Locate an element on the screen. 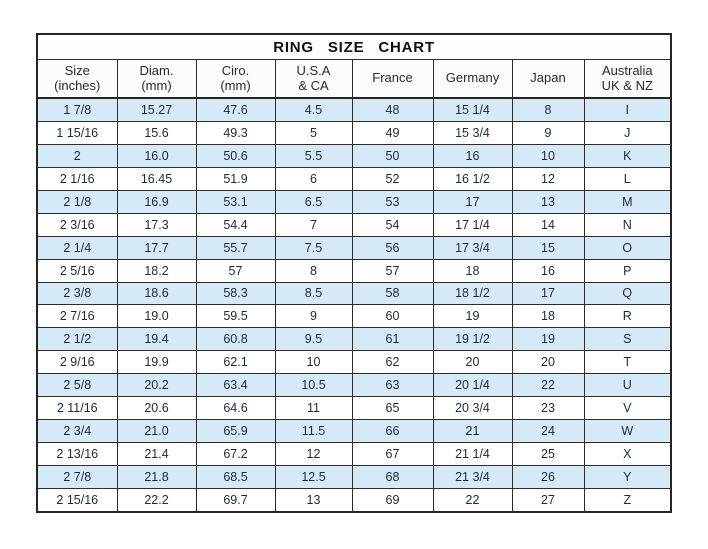 This screenshot has width=708, height=549. table-cell: 2 is located at coordinates (77, 156).